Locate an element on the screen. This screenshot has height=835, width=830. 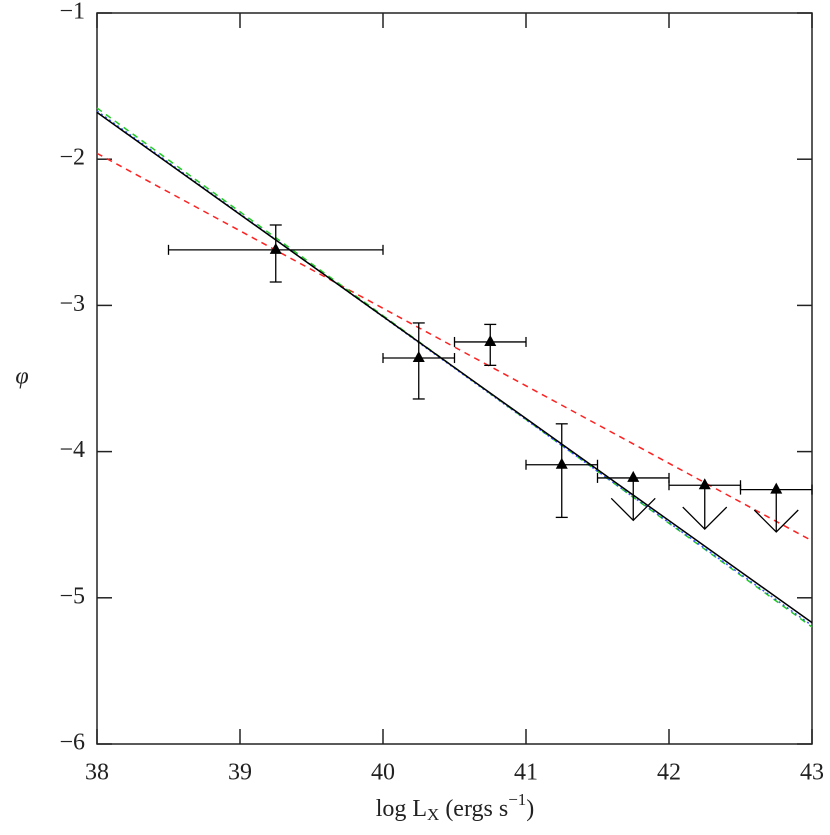
x-tick-label: 43 is located at coordinates (812, 773).